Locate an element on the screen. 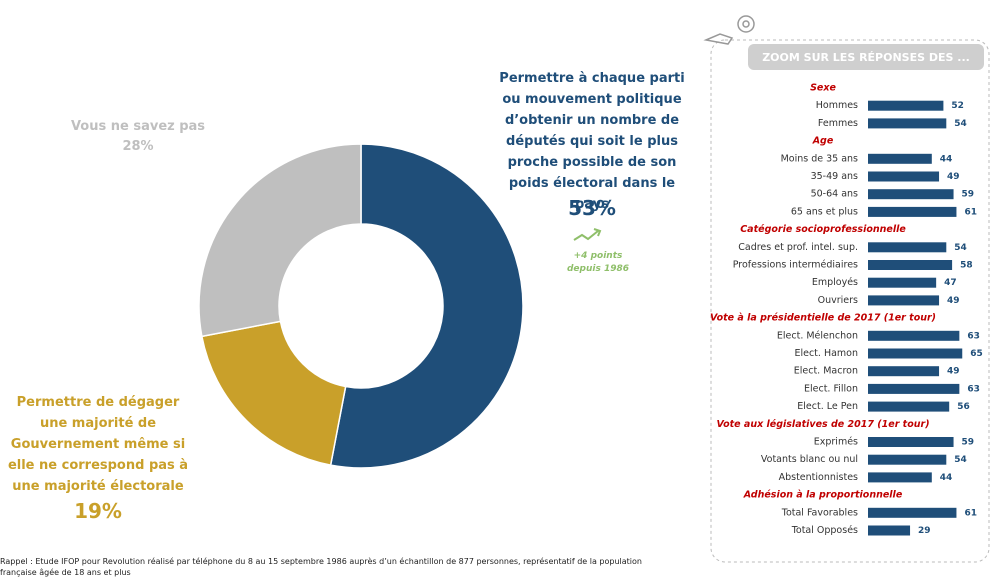 This screenshot has width=996, height=583. value-label: 29 is located at coordinates (924, 531).